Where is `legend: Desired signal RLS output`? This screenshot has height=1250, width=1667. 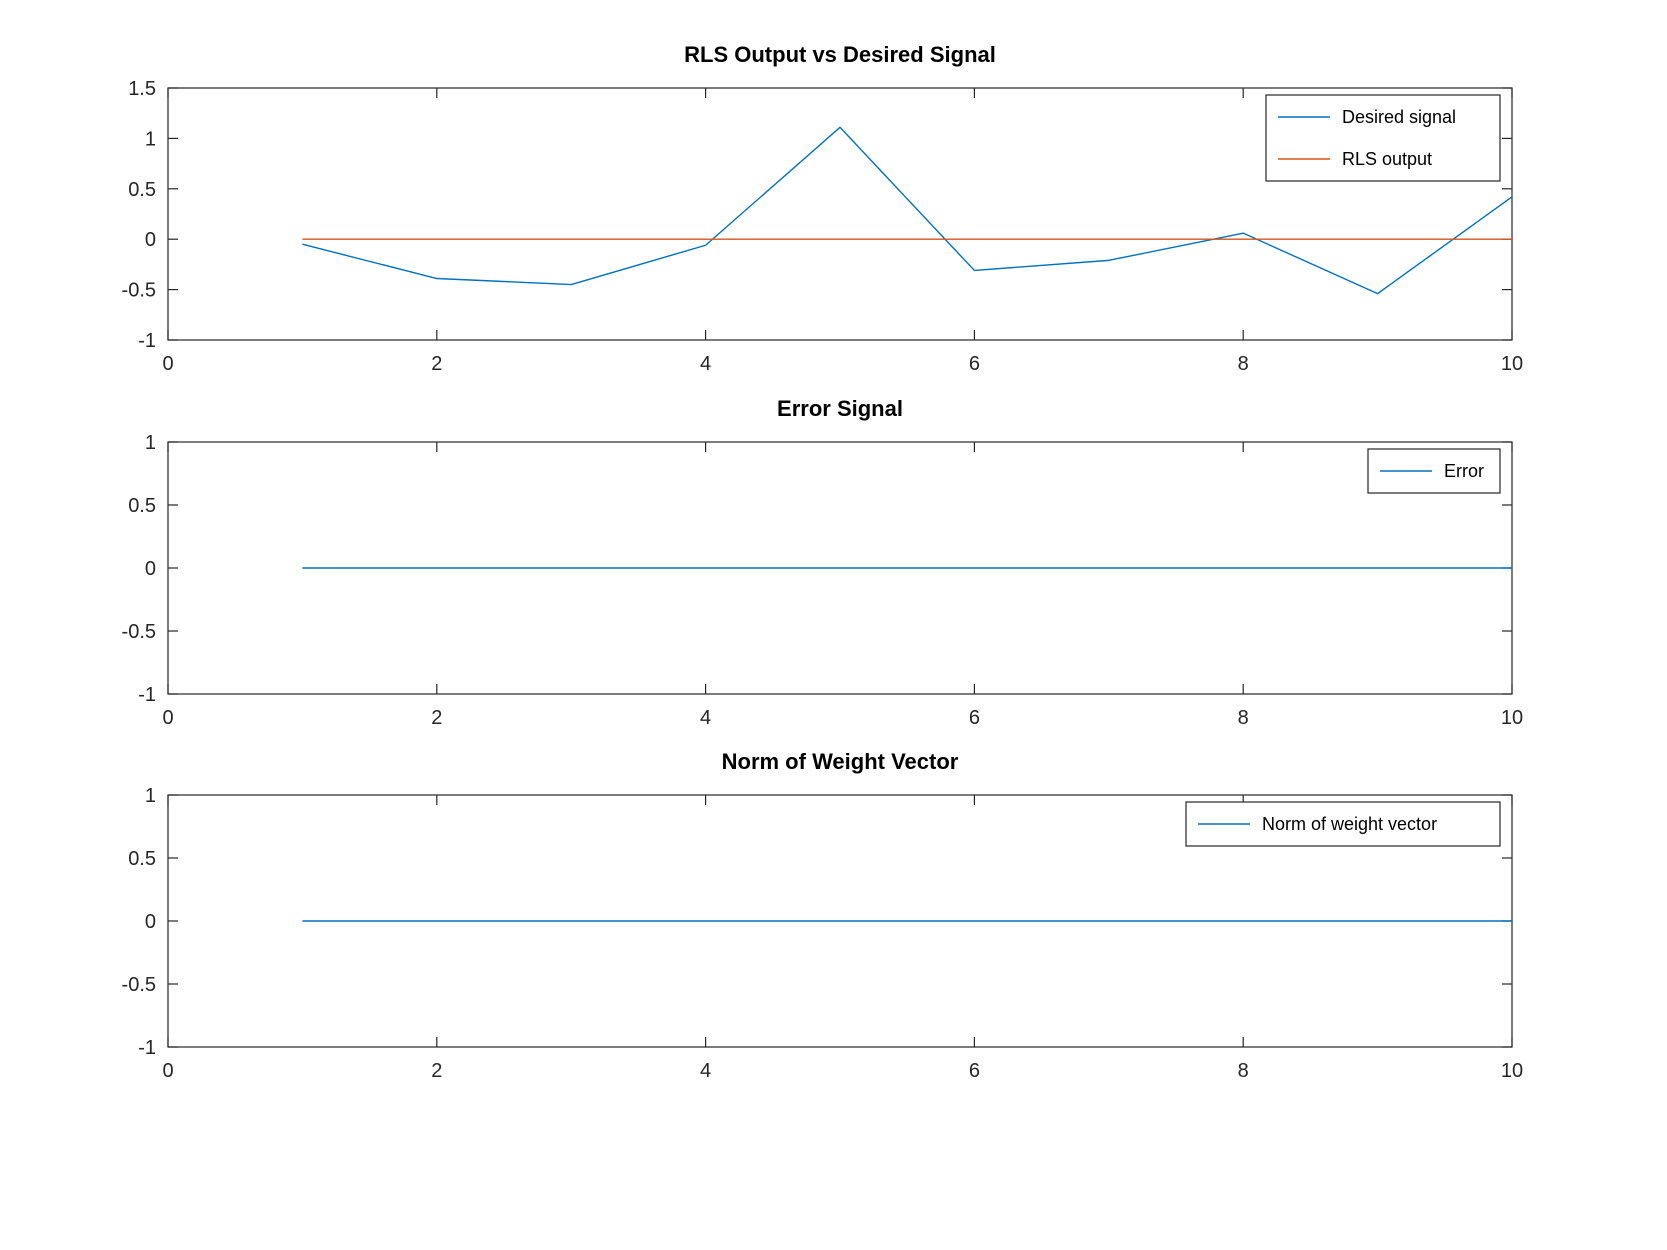 legend: Desired signal RLS output is located at coordinates (1383, 138).